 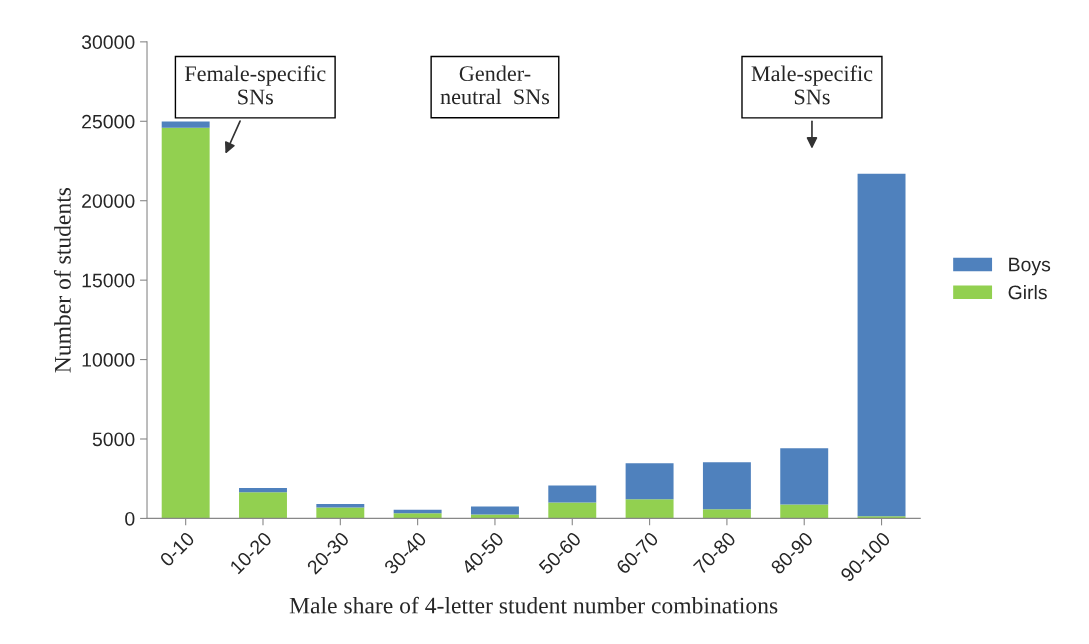 What do you see at coordinates (495, 85) in the screenshot?
I see `annotation: Gender- neutral SNs` at bounding box center [495, 85].